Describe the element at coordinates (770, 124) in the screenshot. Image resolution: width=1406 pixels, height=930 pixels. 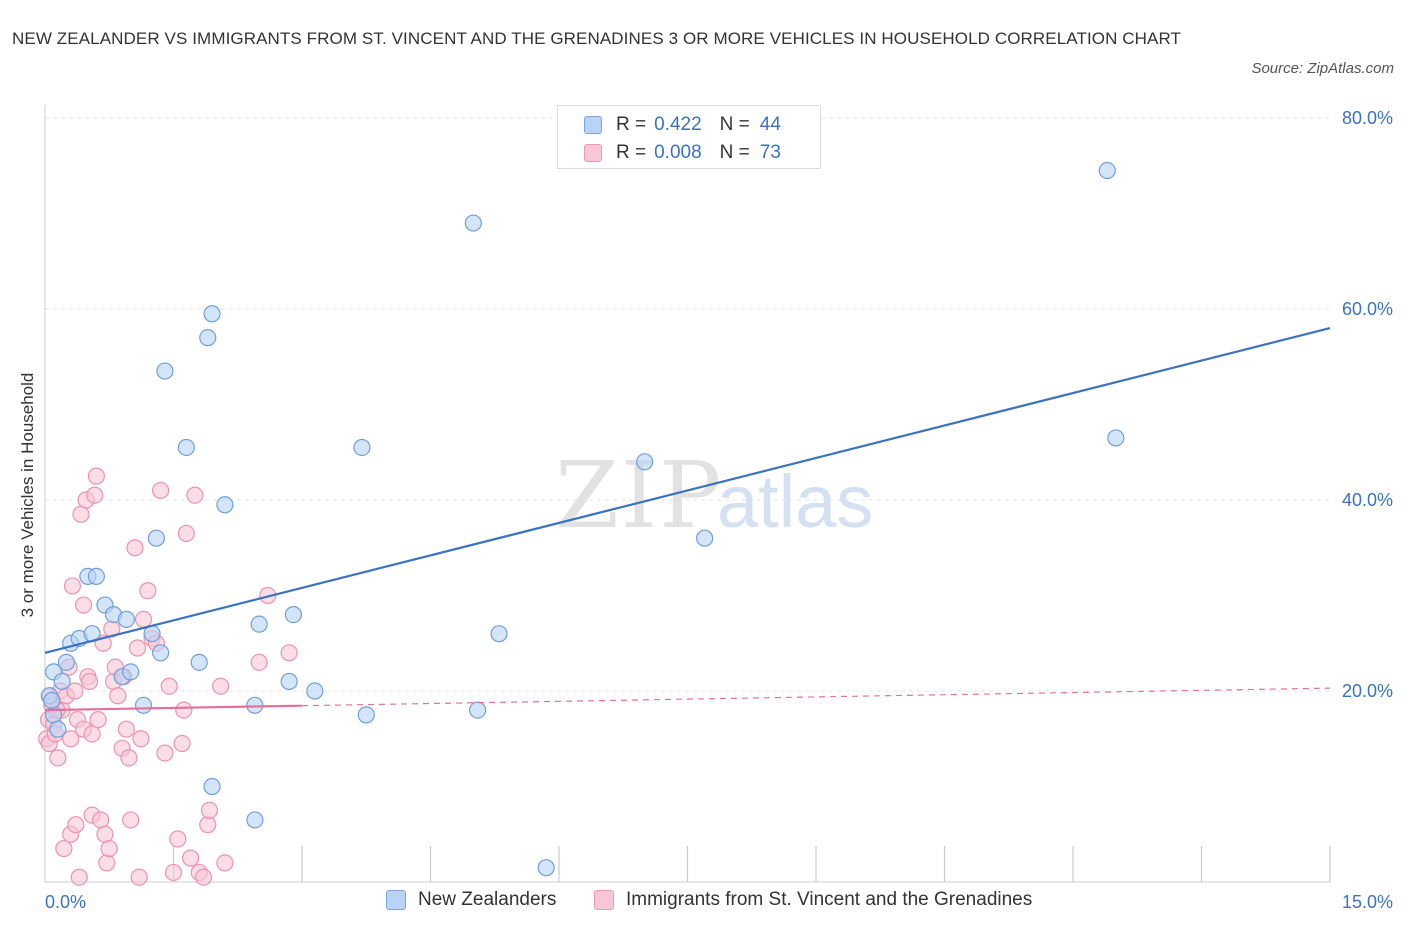
I see `legend-n-value: 44` at that location.